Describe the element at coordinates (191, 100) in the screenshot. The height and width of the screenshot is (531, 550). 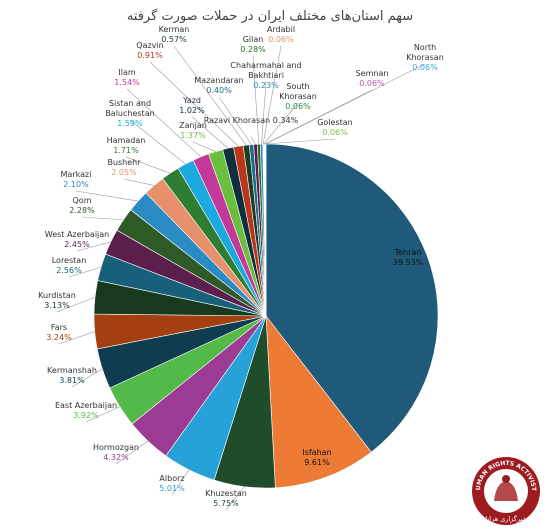
I see `slice-label: Yazd` at that location.